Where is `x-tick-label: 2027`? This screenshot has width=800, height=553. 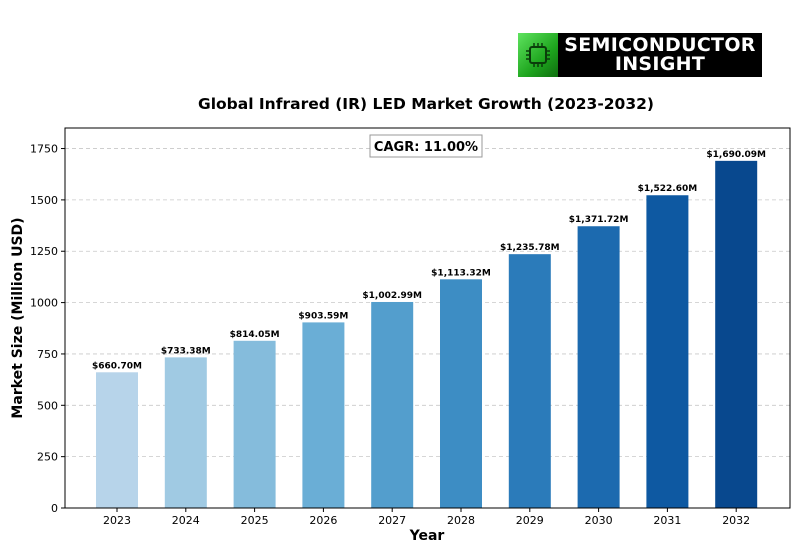 x-tick-label: 2027 is located at coordinates (392, 520).